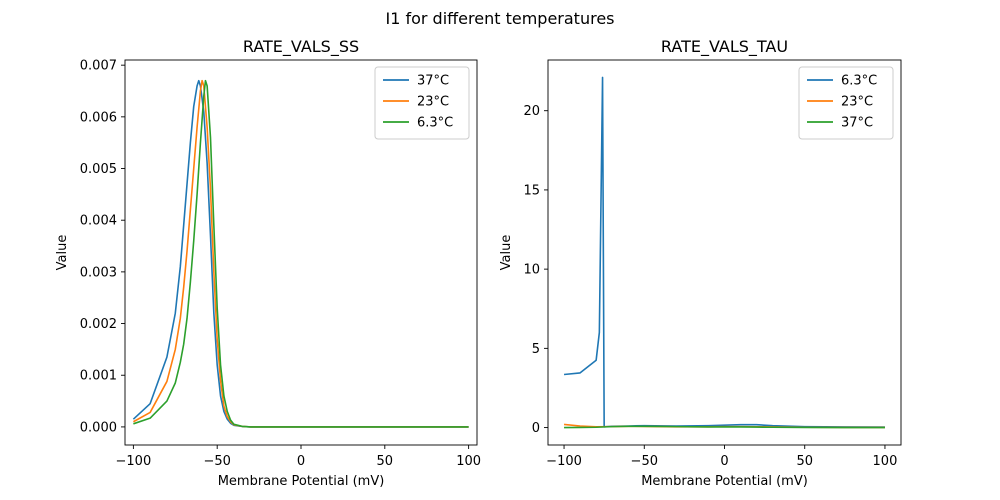 The image size is (1000, 500). Describe the element at coordinates (301, 47) in the screenshot. I see `chart-title: RATE_VALS_SS` at that location.